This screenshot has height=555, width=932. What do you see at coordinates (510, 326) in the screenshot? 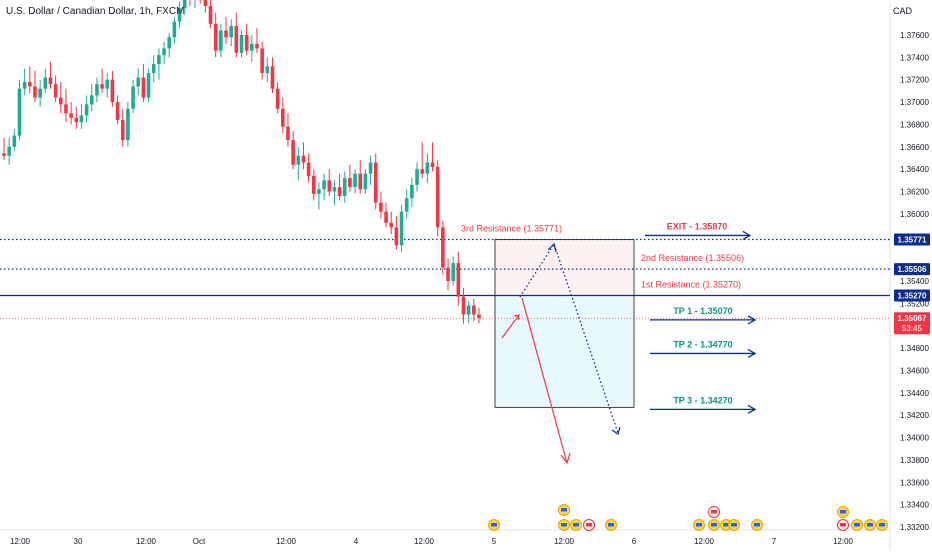
I see `entry-arrow` at bounding box center [510, 326].